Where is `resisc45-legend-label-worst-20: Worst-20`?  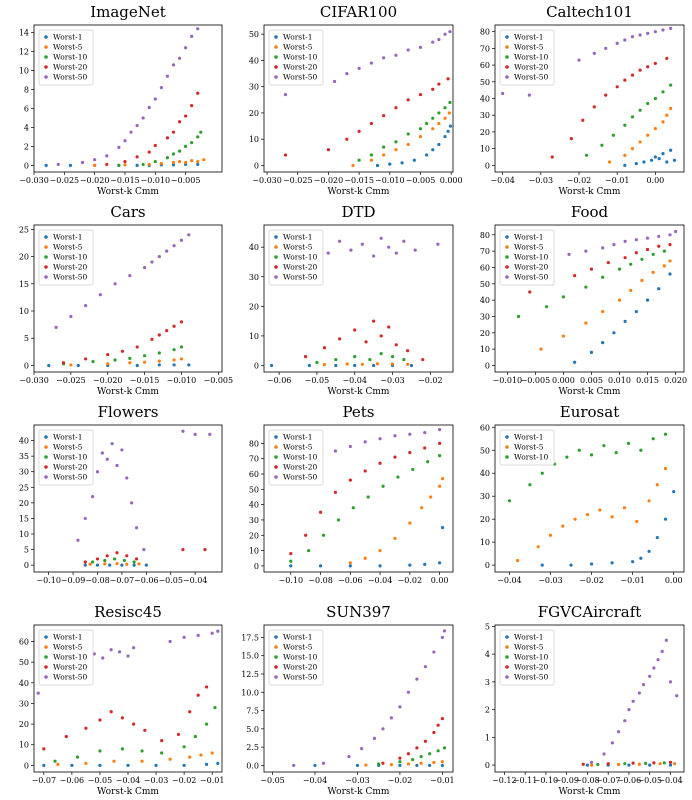
resisc45-legend-label-worst-20: Worst-20 is located at coordinates (70, 667).